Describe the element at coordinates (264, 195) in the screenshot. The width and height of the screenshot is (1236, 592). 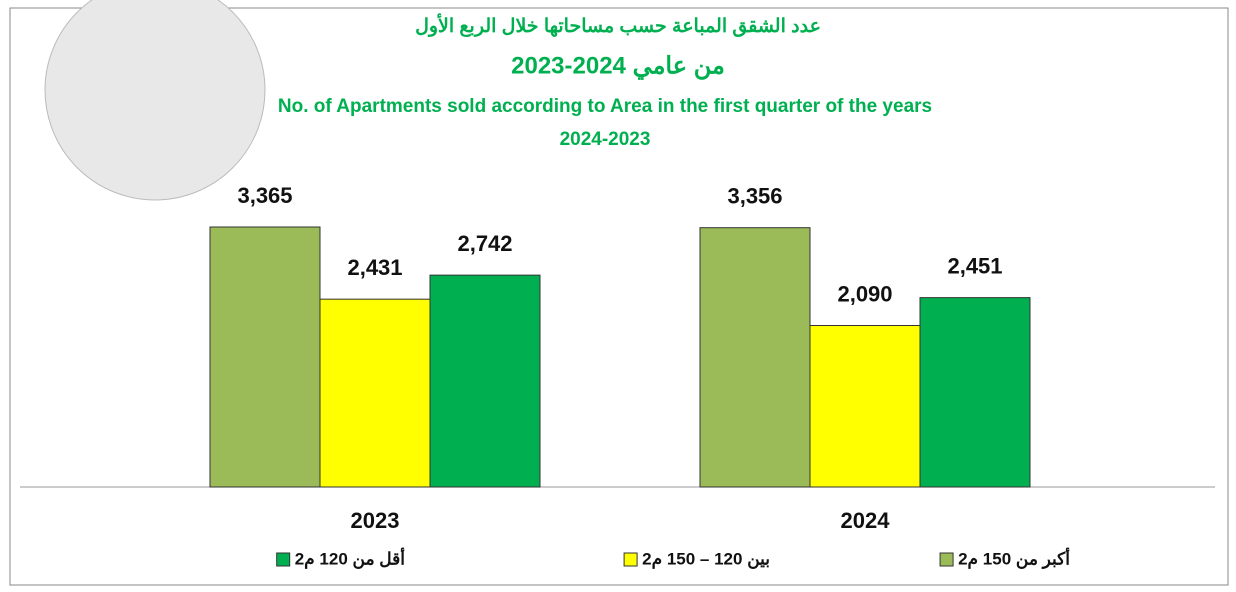
I see `value-label: 3,365` at that location.